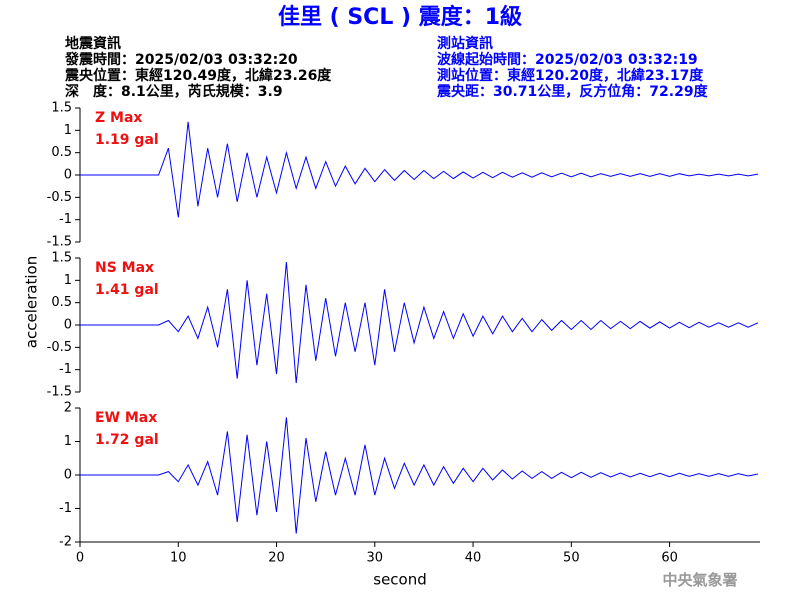 This screenshot has width=800, height=600. Describe the element at coordinates (567, 59) in the screenshot. I see `info-line: 波線起始時間：2025/02/03 03:32:19` at that location.